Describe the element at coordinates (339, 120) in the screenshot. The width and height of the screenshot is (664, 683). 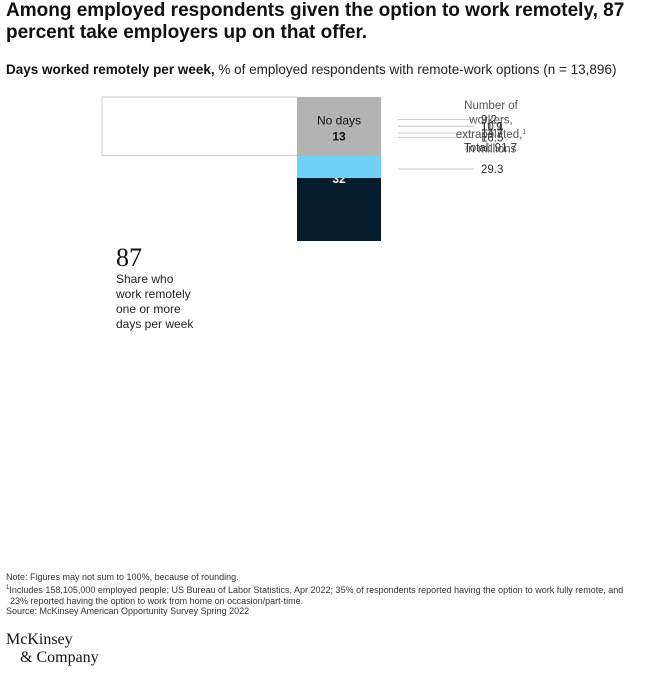
I see `segment-category-label: No days` at that location.